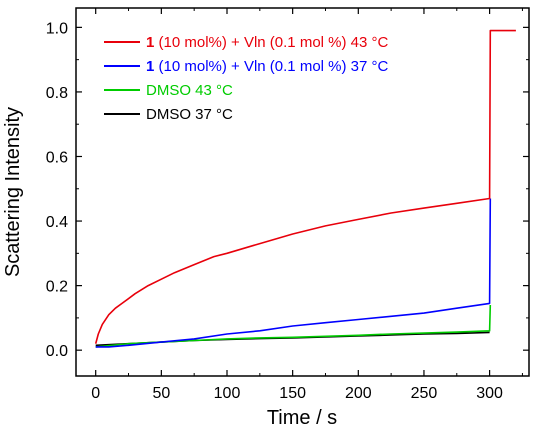 This screenshot has width=536, height=433. What do you see at coordinates (13, 192) in the screenshot?
I see `y-axis-title: Scattering Intensity` at bounding box center [13, 192].